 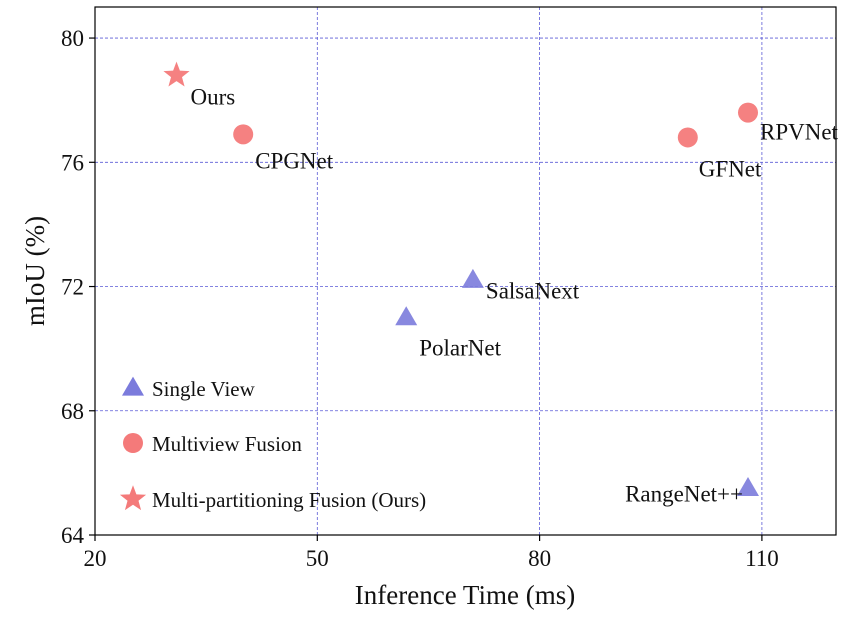 I want to click on y-tick-label: 80, so click(x=72, y=38).